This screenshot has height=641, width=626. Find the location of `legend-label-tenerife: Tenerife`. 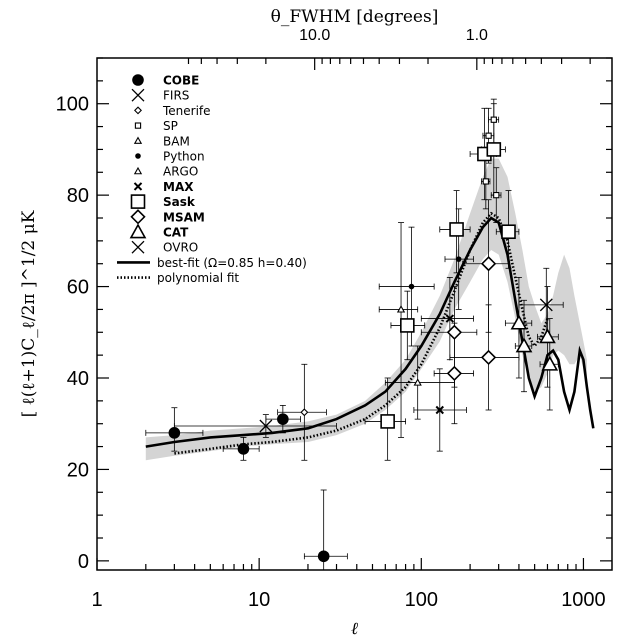

legend-label-tenerife: Tenerife is located at coordinates (186, 111).